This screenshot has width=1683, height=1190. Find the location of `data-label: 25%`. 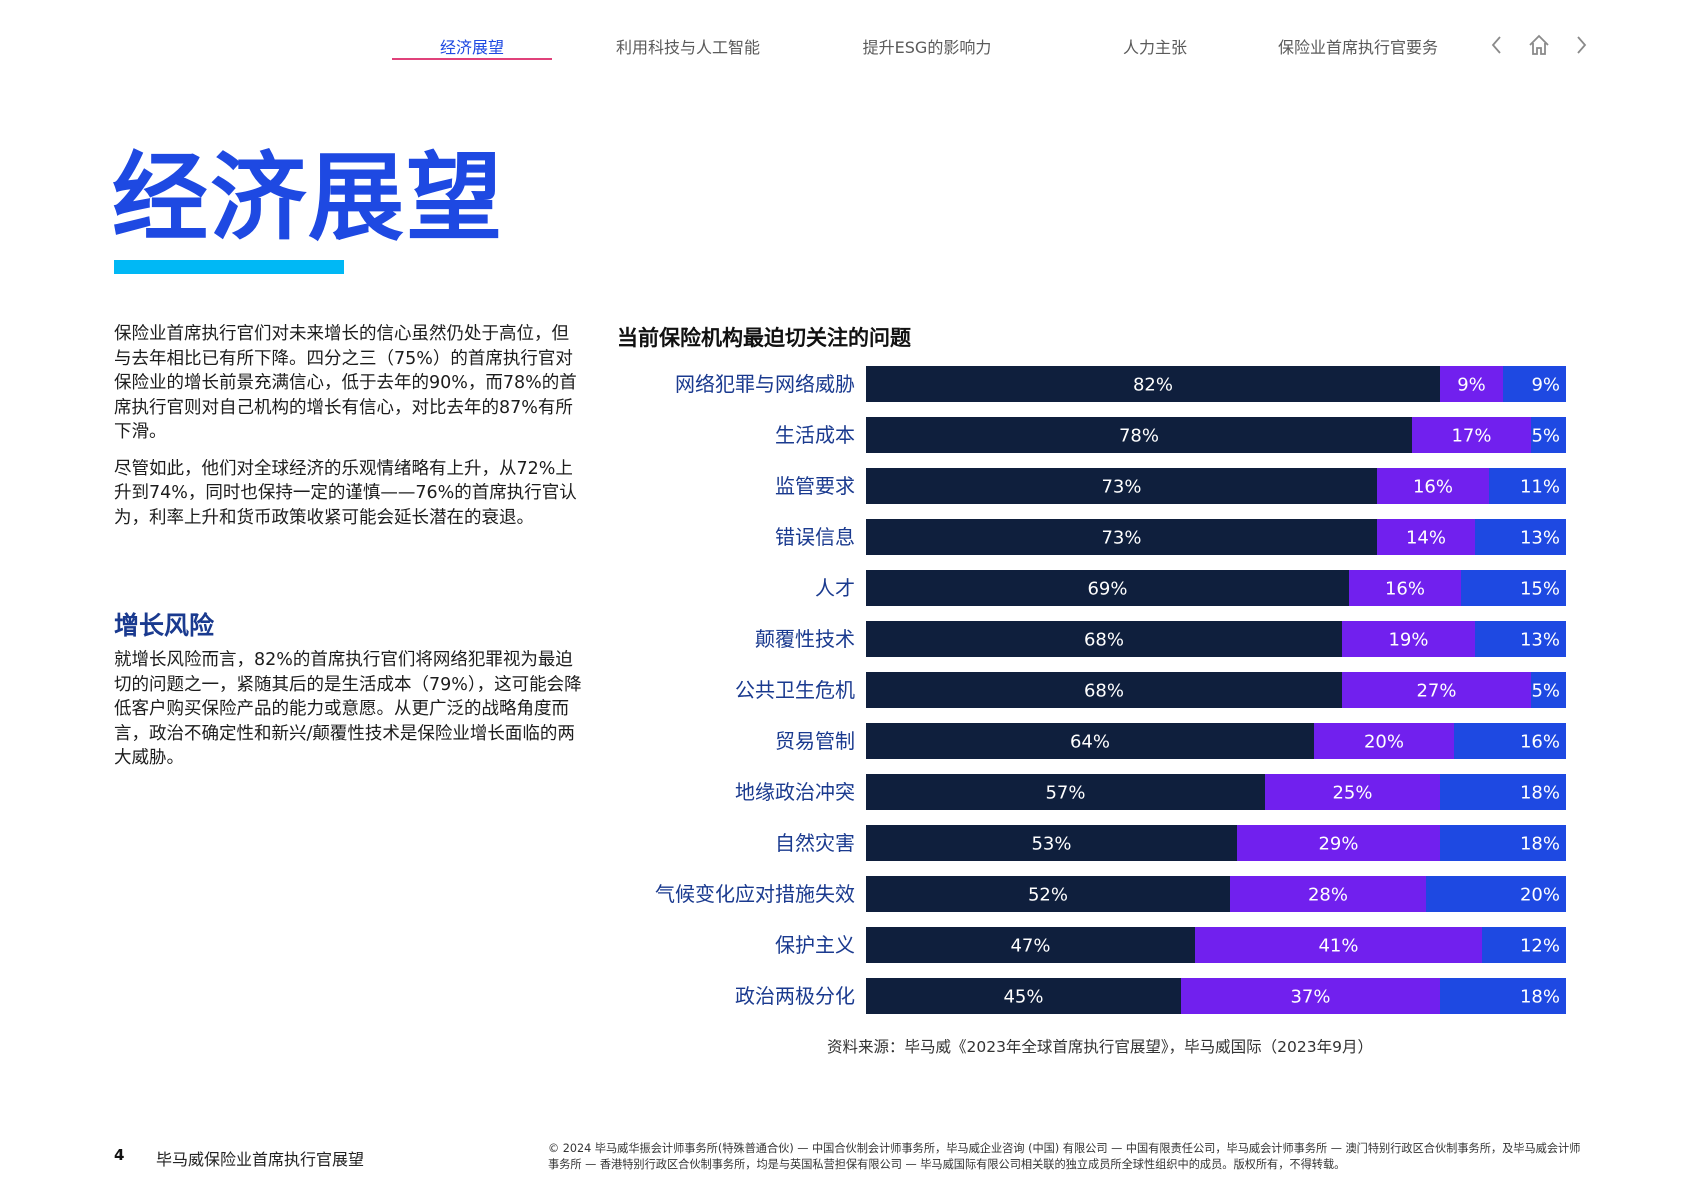

data-label: 25% is located at coordinates (1352, 793).